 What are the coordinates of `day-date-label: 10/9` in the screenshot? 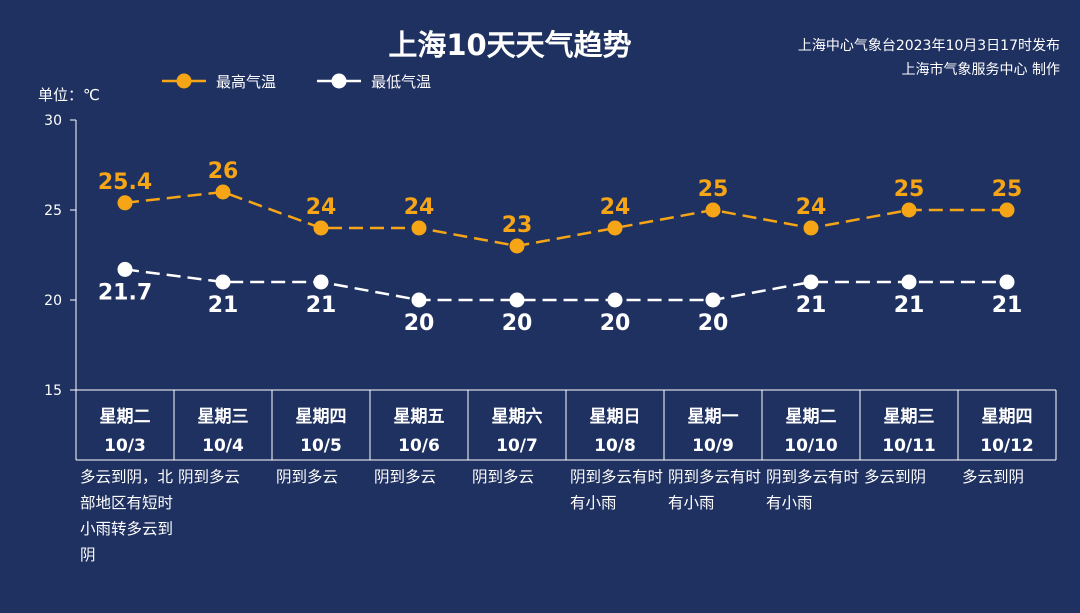 It's located at (713, 446).